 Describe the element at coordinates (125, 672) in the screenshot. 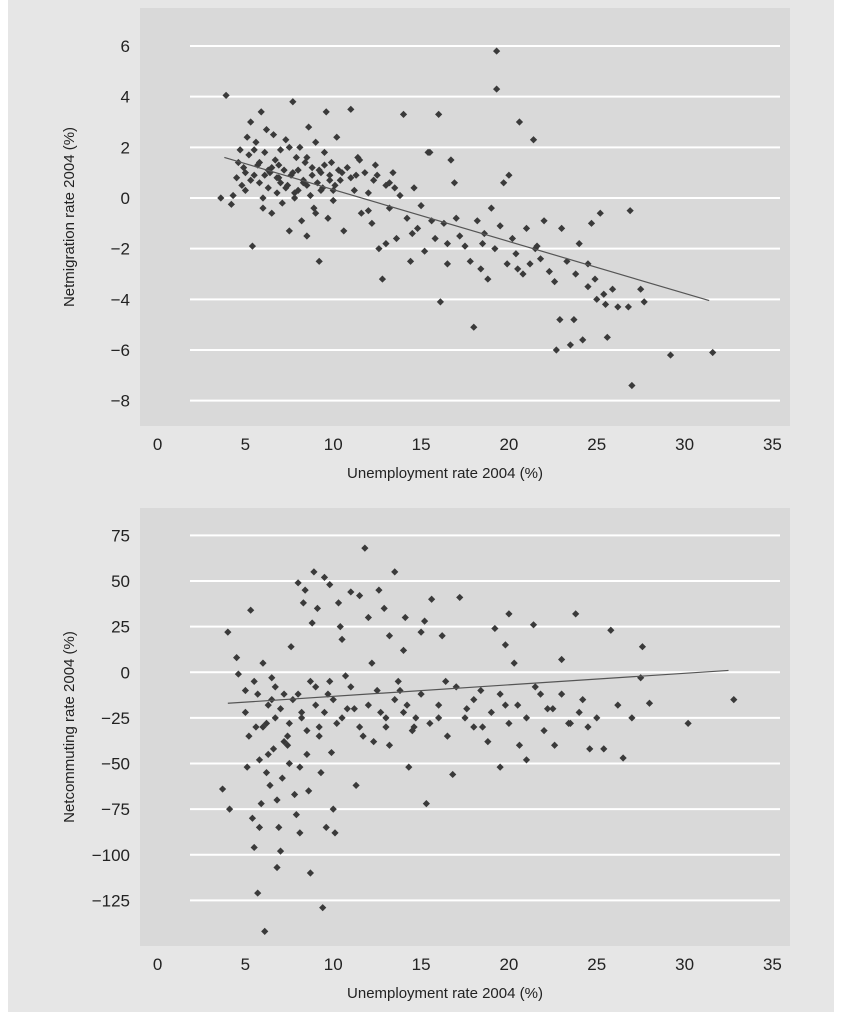

I see `y-tick-label: 0` at that location.